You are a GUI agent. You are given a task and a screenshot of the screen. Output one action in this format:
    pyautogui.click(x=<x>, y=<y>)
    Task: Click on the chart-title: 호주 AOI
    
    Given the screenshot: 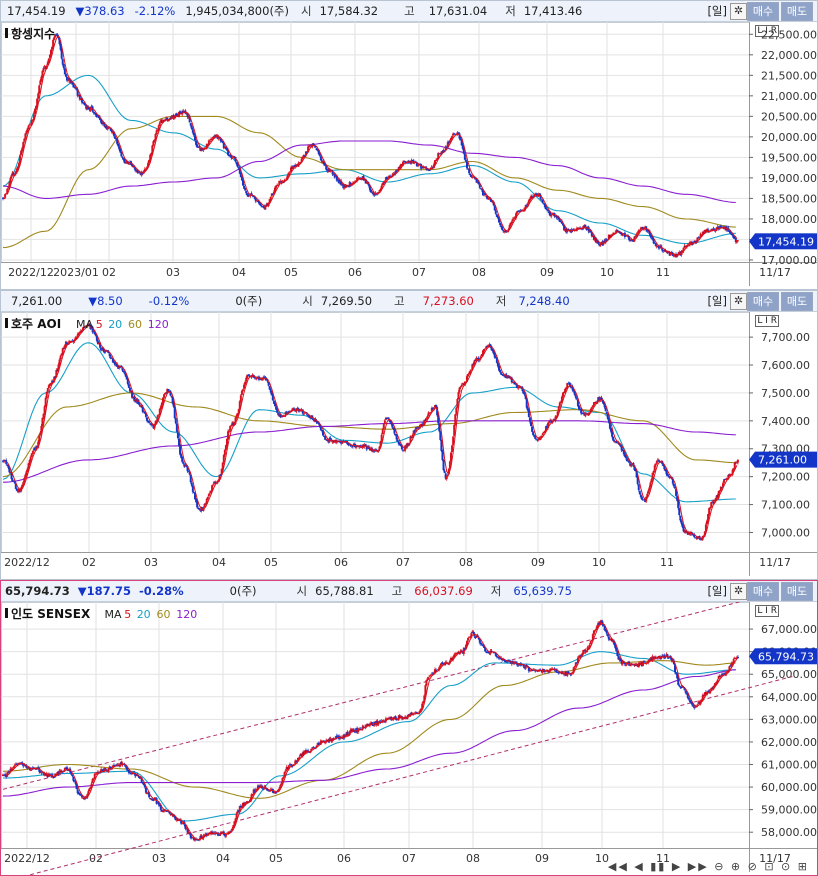 What is the action you would take?
    pyautogui.click(x=36, y=324)
    